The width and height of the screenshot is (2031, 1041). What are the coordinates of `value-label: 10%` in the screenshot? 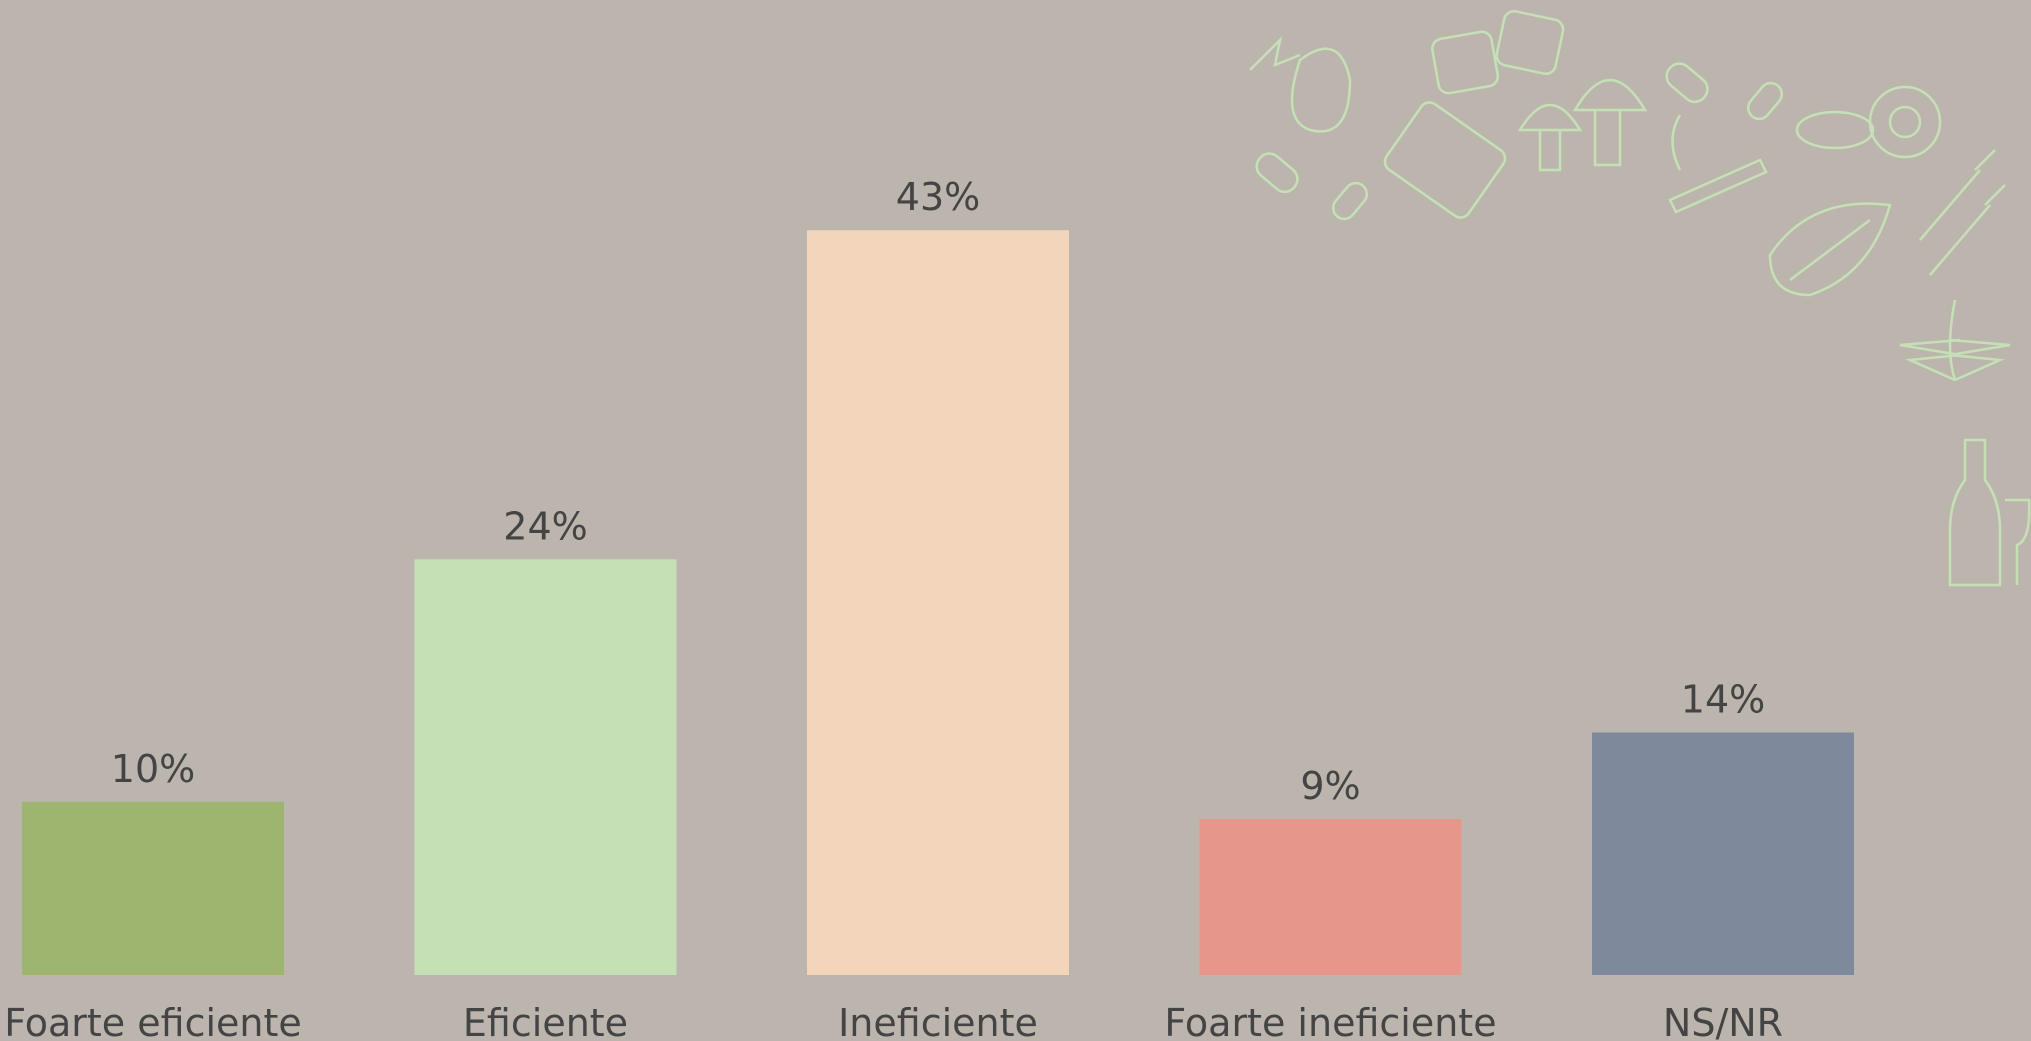 It's located at (153, 769).